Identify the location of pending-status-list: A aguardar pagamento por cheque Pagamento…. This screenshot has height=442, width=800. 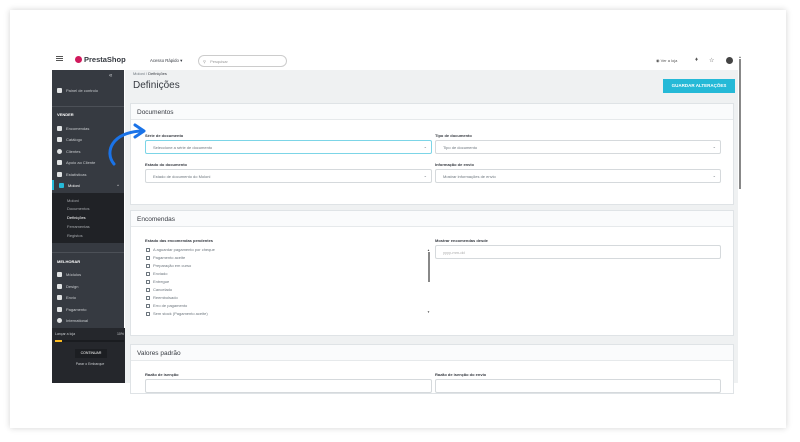
(281, 282).